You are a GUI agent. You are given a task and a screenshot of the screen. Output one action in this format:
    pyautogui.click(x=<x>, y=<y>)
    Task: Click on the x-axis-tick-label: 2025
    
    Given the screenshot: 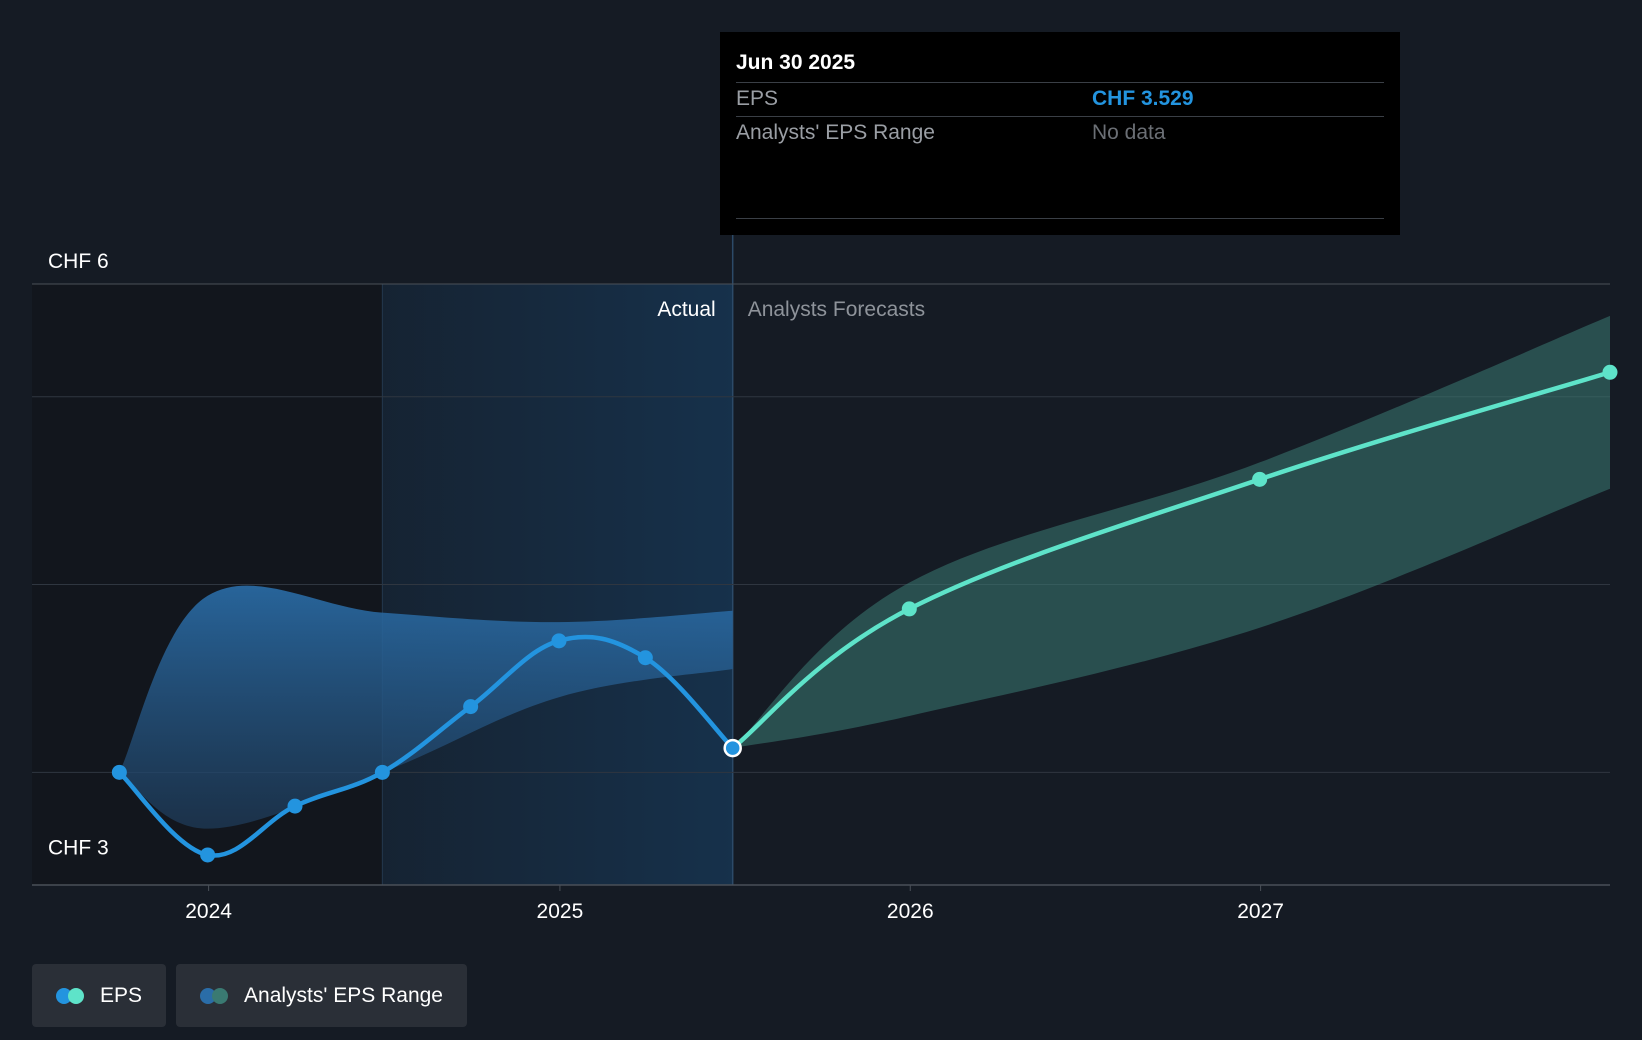 What is the action you would take?
    pyautogui.click(x=560, y=911)
    